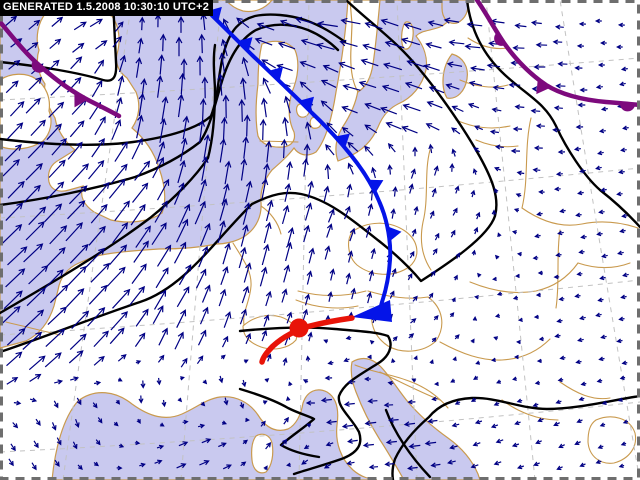 This screenshot has width=640, height=480. Describe the element at coordinates (405, 321) in the screenshot. I see `country-border` at that location.